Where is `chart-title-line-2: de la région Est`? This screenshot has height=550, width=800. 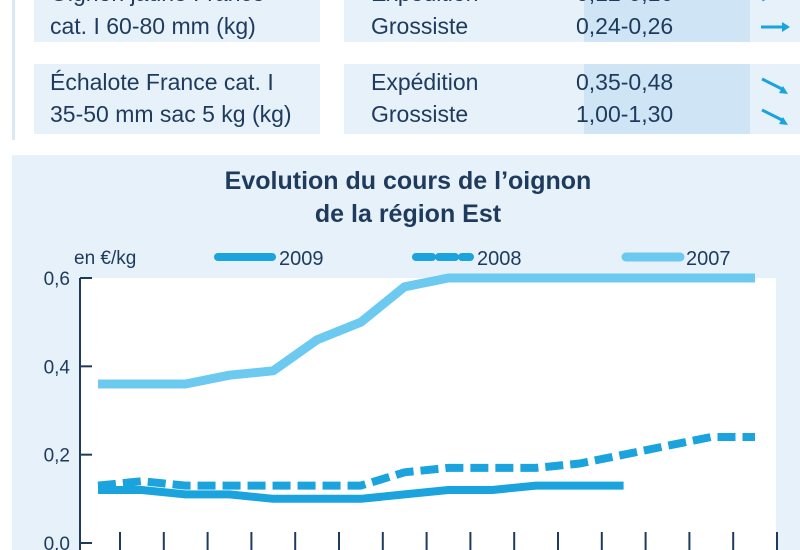 chart-title-line-2: de la région Est is located at coordinates (408, 214).